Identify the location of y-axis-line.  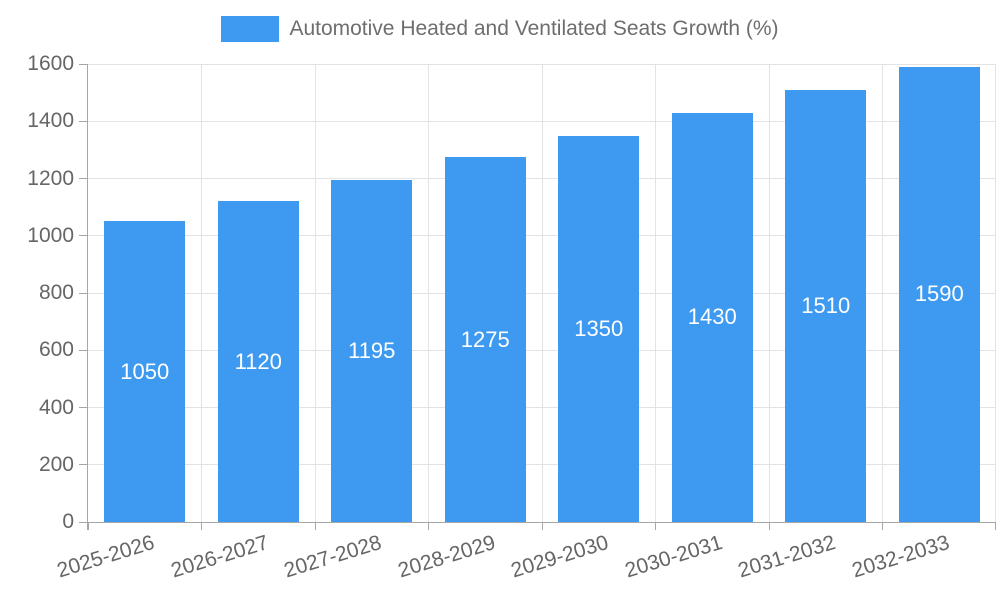
(87, 297).